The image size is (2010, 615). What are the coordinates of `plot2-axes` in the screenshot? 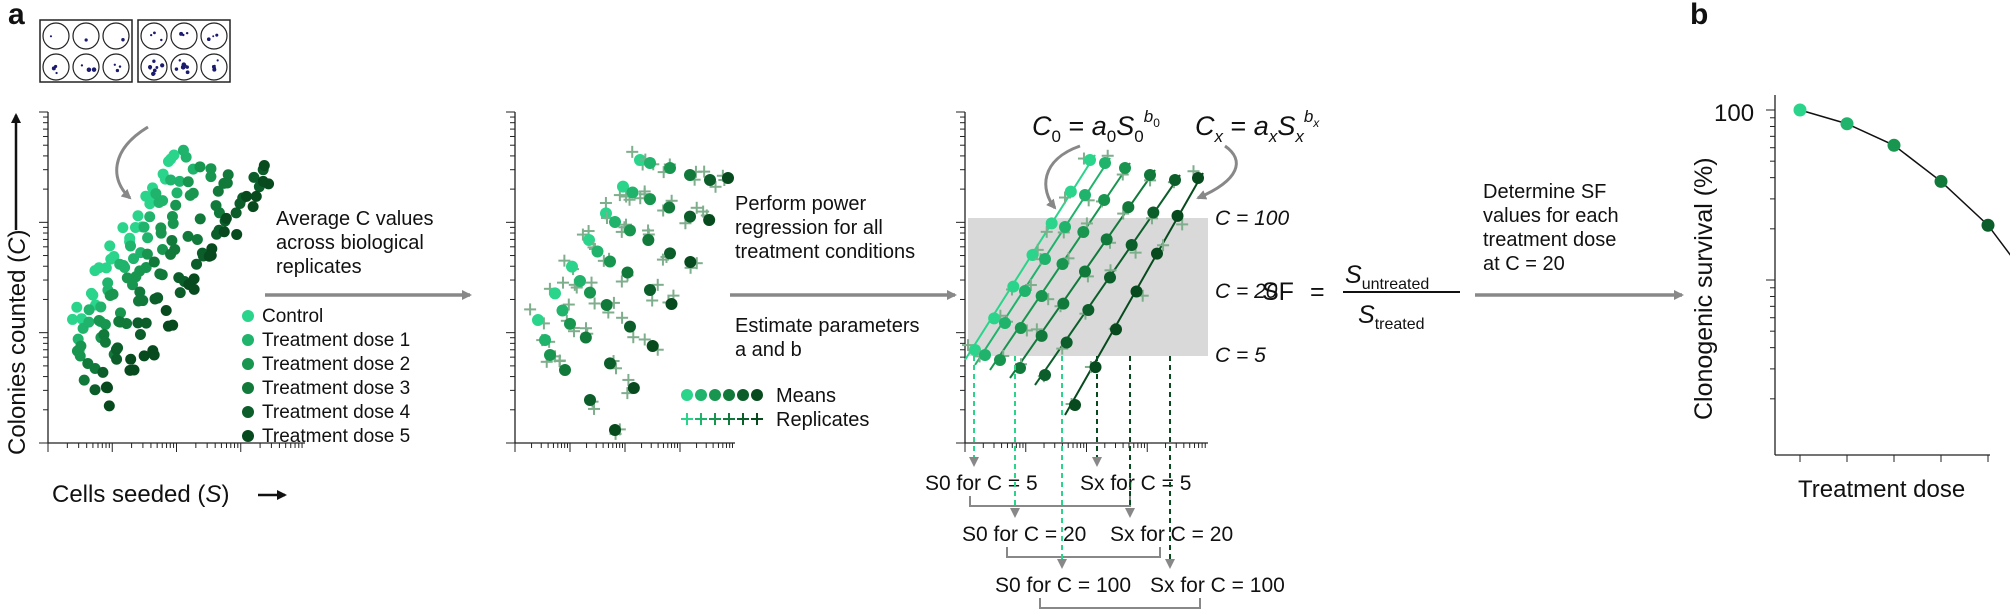 It's located at (620, 281).